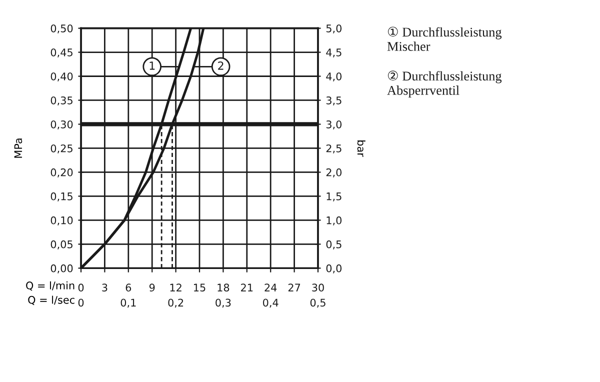 The height and width of the screenshot is (382, 600). I want to click on text: ② Durchflussleistung Absperrventil, so click(444, 84).